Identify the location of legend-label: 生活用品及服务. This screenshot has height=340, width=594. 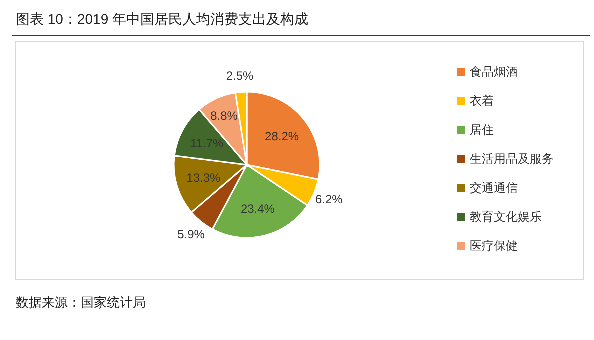
(512, 159).